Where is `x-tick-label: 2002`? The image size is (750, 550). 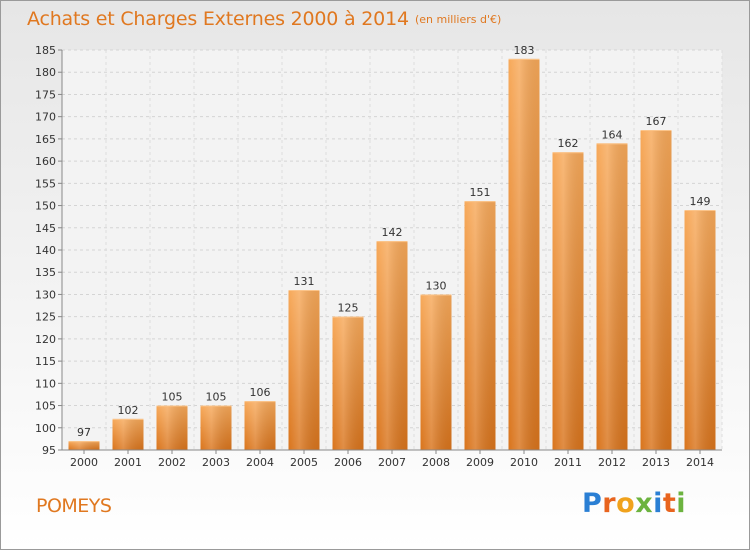 x-tick-label: 2002 is located at coordinates (172, 462).